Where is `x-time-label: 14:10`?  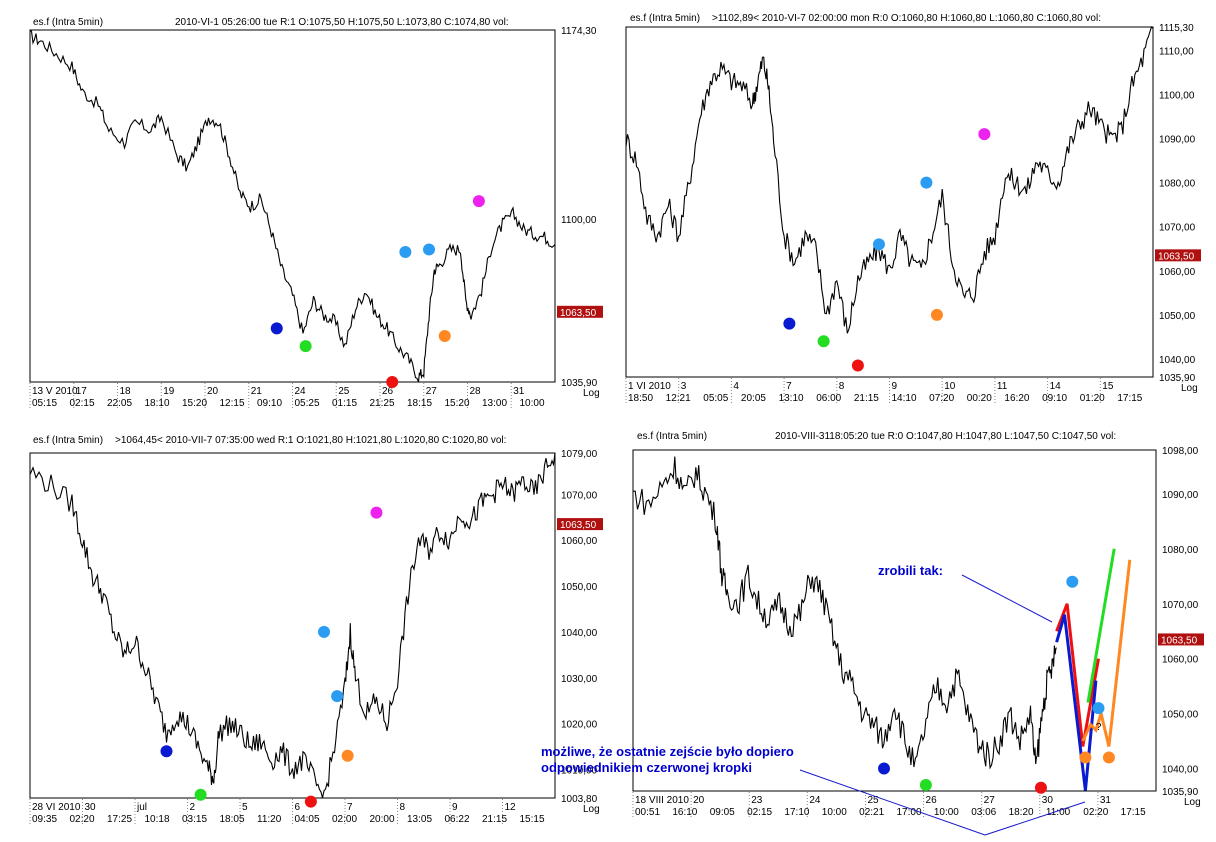 x-time-label: 14:10 is located at coordinates (904, 398).